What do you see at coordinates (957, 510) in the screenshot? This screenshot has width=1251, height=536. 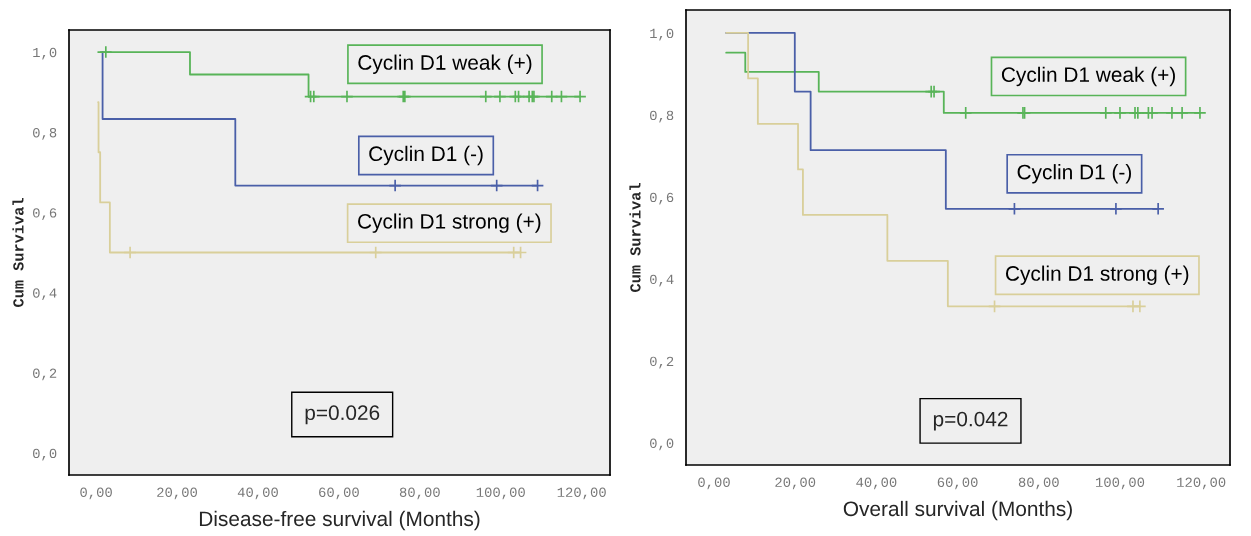 I see `x-axis-title: Overall survival (Months)` at bounding box center [957, 510].